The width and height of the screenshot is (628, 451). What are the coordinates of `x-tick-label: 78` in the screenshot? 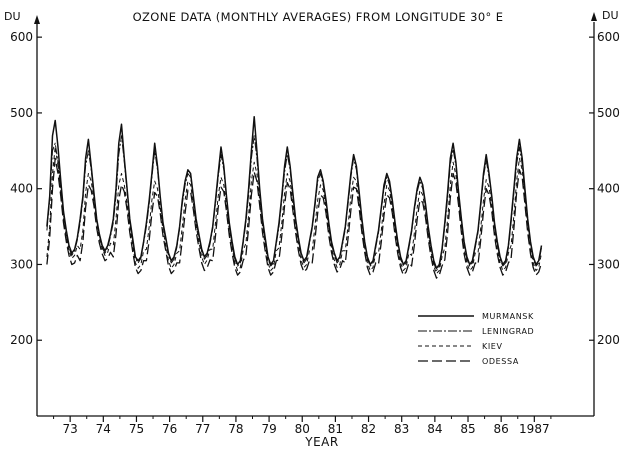 It's located at (235, 429).